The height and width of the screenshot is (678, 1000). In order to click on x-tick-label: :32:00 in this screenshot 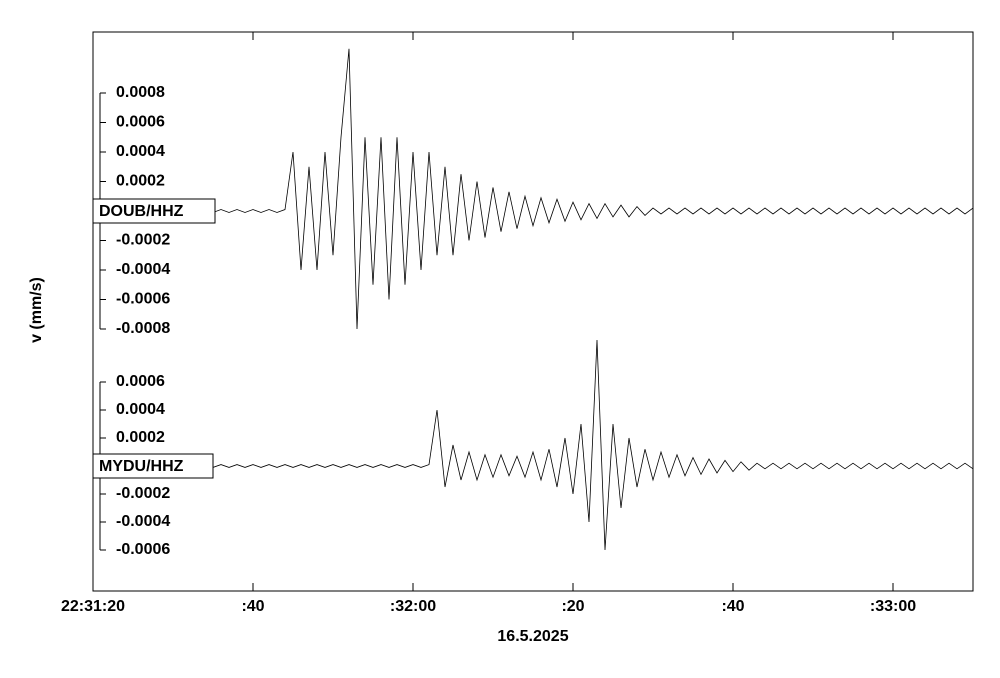, I will do `click(413, 606)`.